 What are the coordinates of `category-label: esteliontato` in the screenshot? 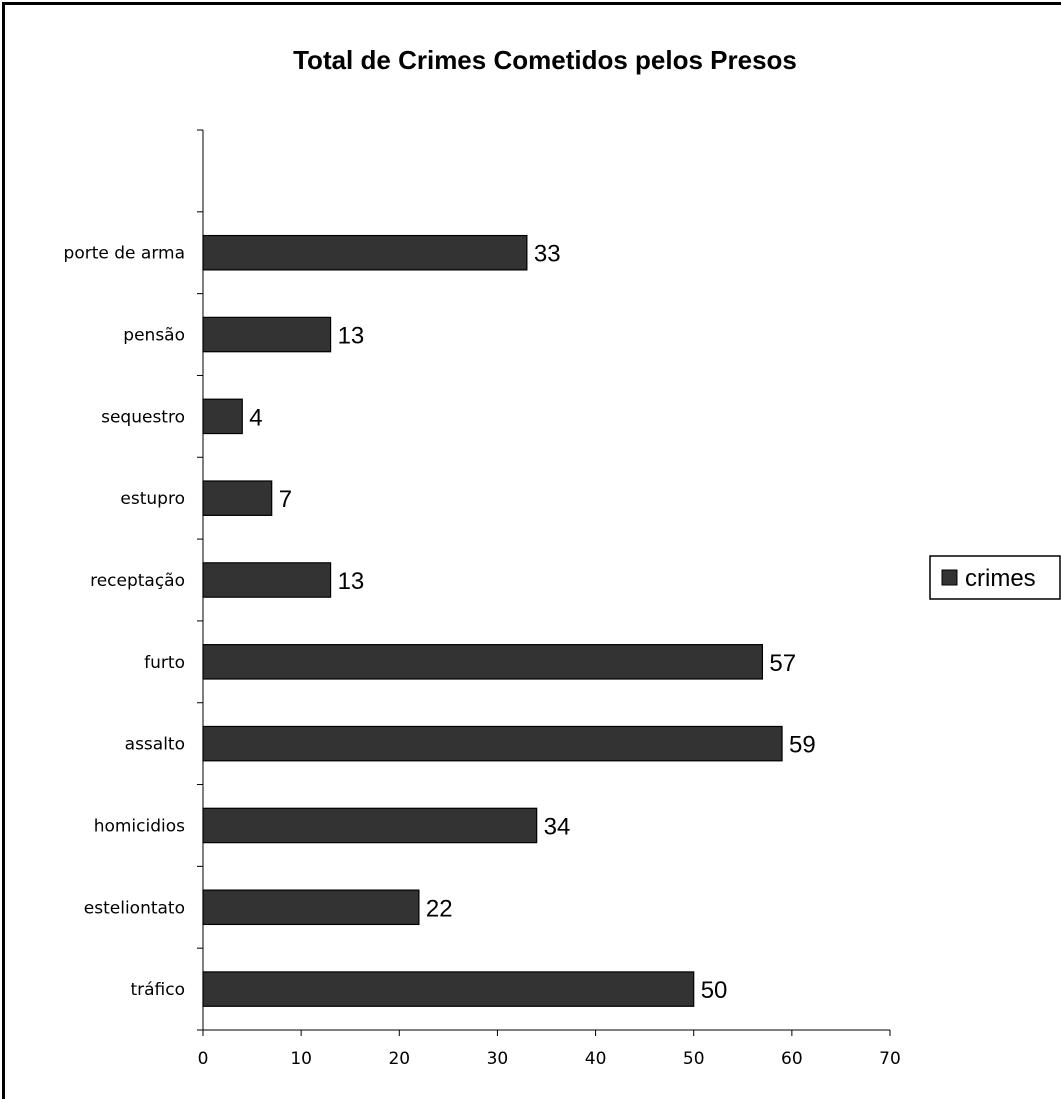 It's located at (134, 908).